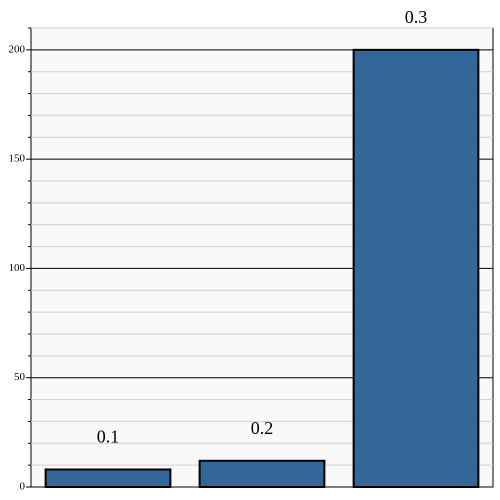  Describe the element at coordinates (17, 268) in the screenshot. I see `y-tick-label: 100` at that location.